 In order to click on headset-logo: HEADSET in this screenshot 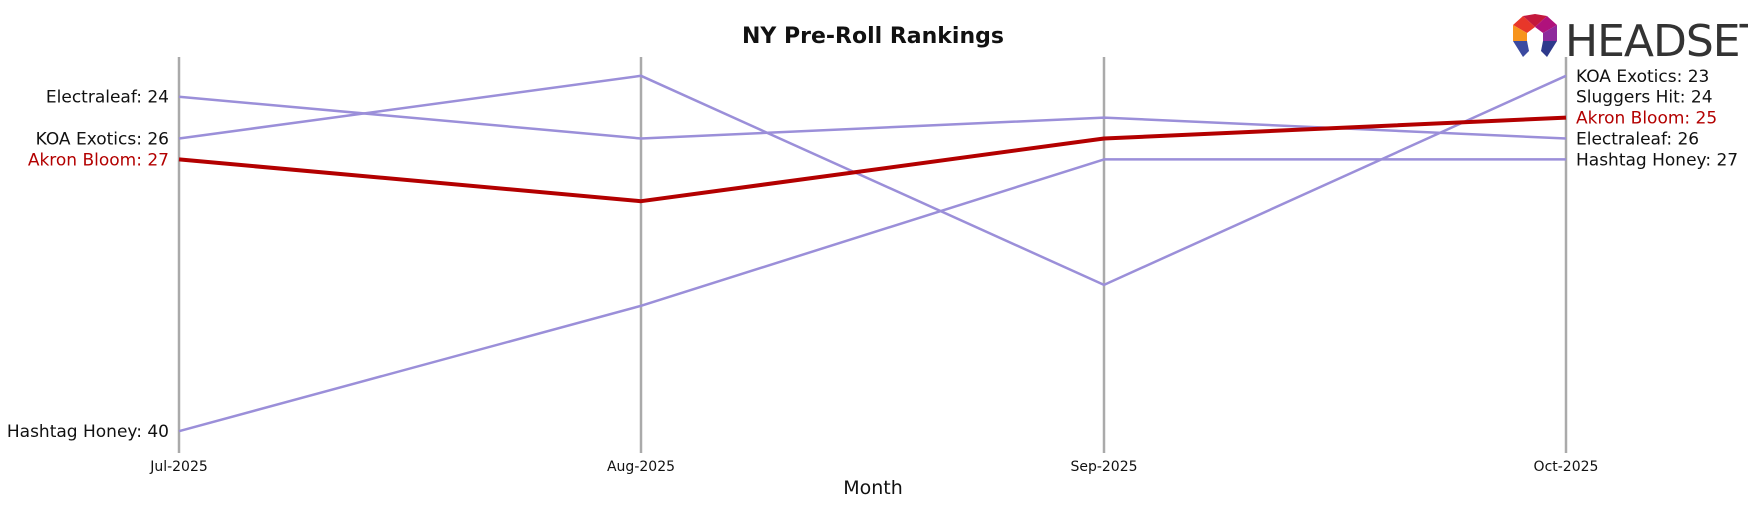, I will do `click(1630, 40)`.